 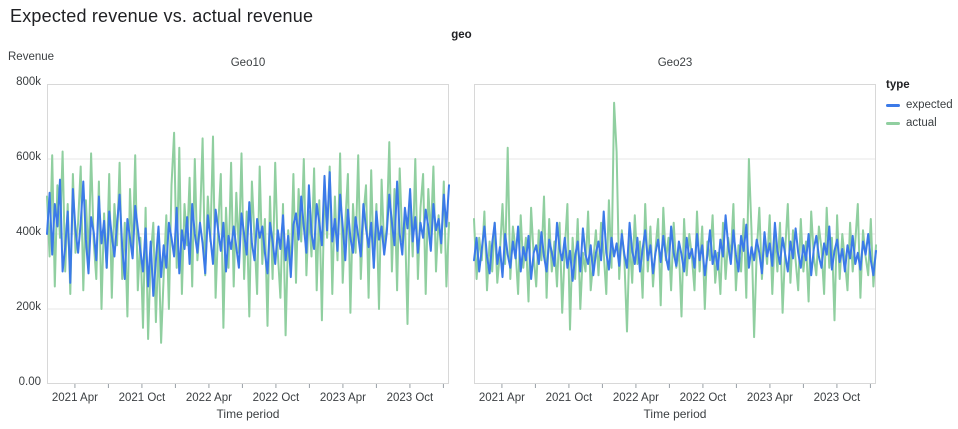 I want to click on legend-item-actual: actual, so click(x=922, y=123).